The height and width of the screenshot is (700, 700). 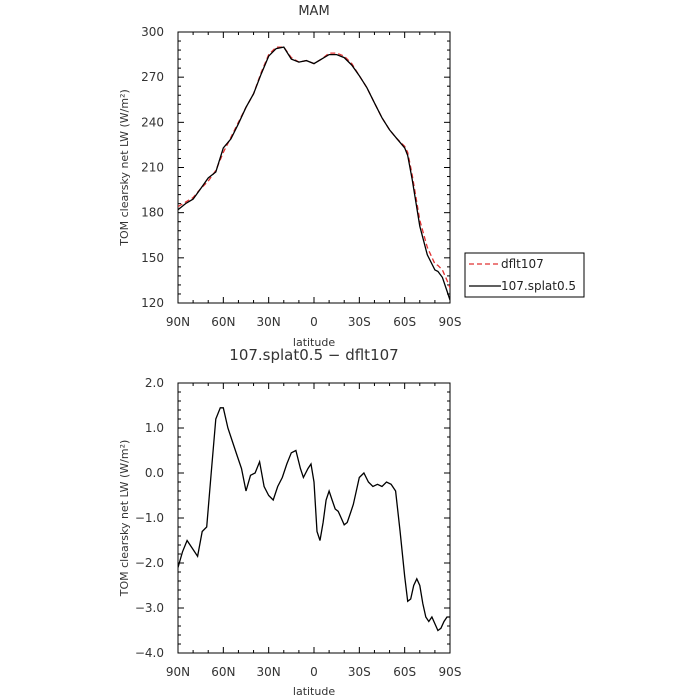 What do you see at coordinates (149, 608) in the screenshot?
I see `y-tick-label: −3.0` at bounding box center [149, 608].